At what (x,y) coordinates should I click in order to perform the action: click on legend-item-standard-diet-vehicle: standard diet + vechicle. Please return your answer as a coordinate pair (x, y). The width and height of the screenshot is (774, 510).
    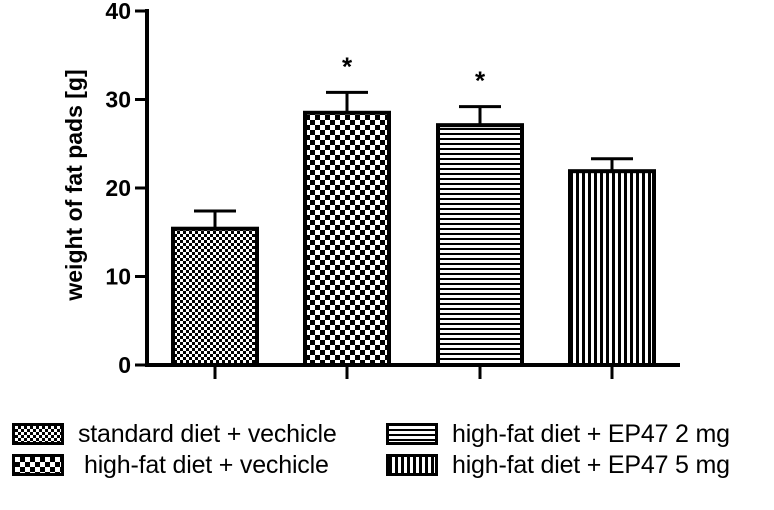
    Looking at the image, I should click on (174, 434).